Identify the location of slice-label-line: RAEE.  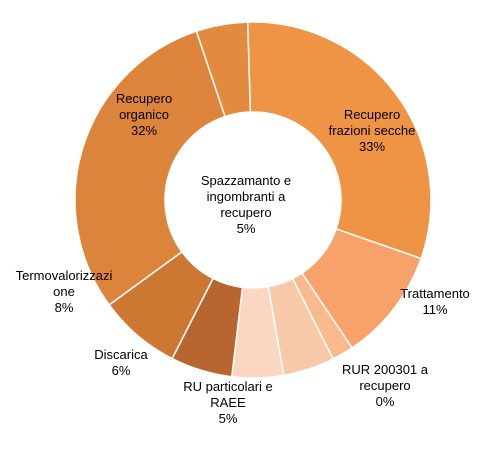
(228, 402).